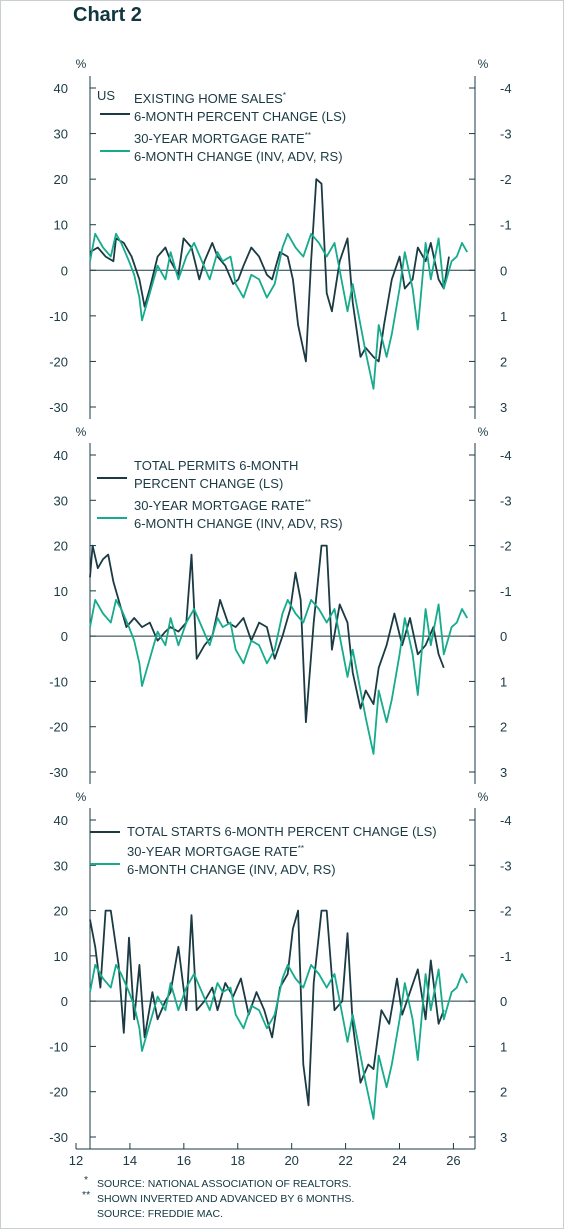 The height and width of the screenshot is (1229, 564). What do you see at coordinates (61, 911) in the screenshot?
I see `panel-3-left-tick-label: 20` at bounding box center [61, 911].